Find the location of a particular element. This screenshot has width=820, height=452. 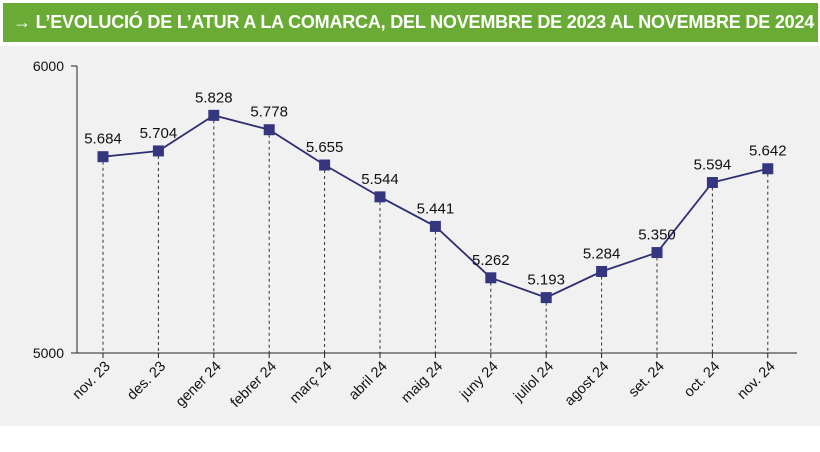

x-tick-label: març 24 is located at coordinates (311, 383).